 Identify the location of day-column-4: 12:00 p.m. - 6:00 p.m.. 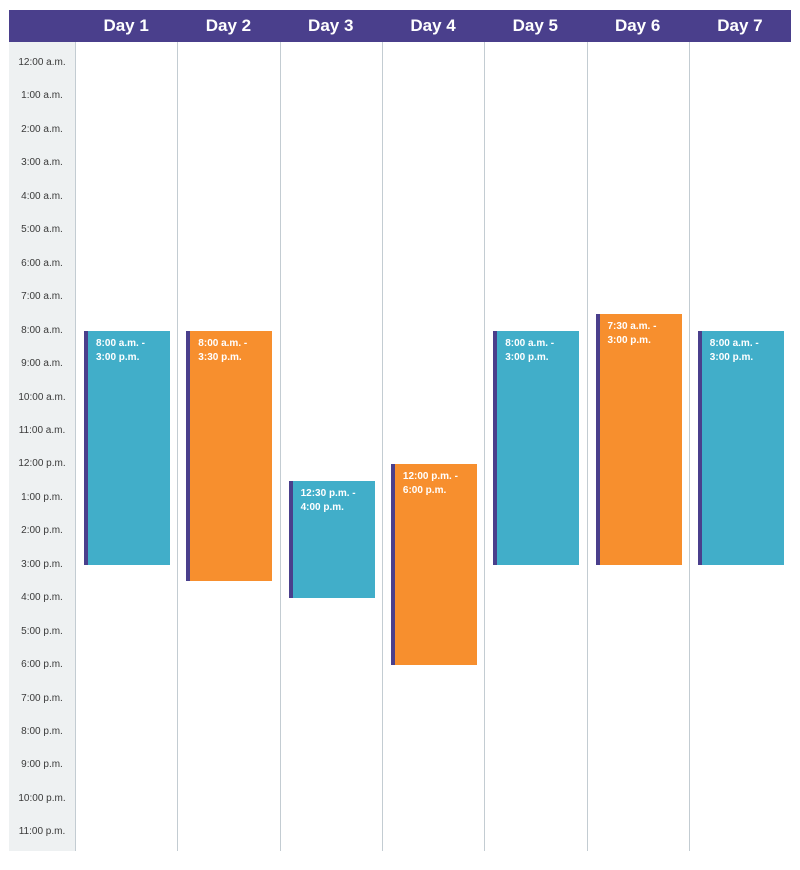
(432, 446).